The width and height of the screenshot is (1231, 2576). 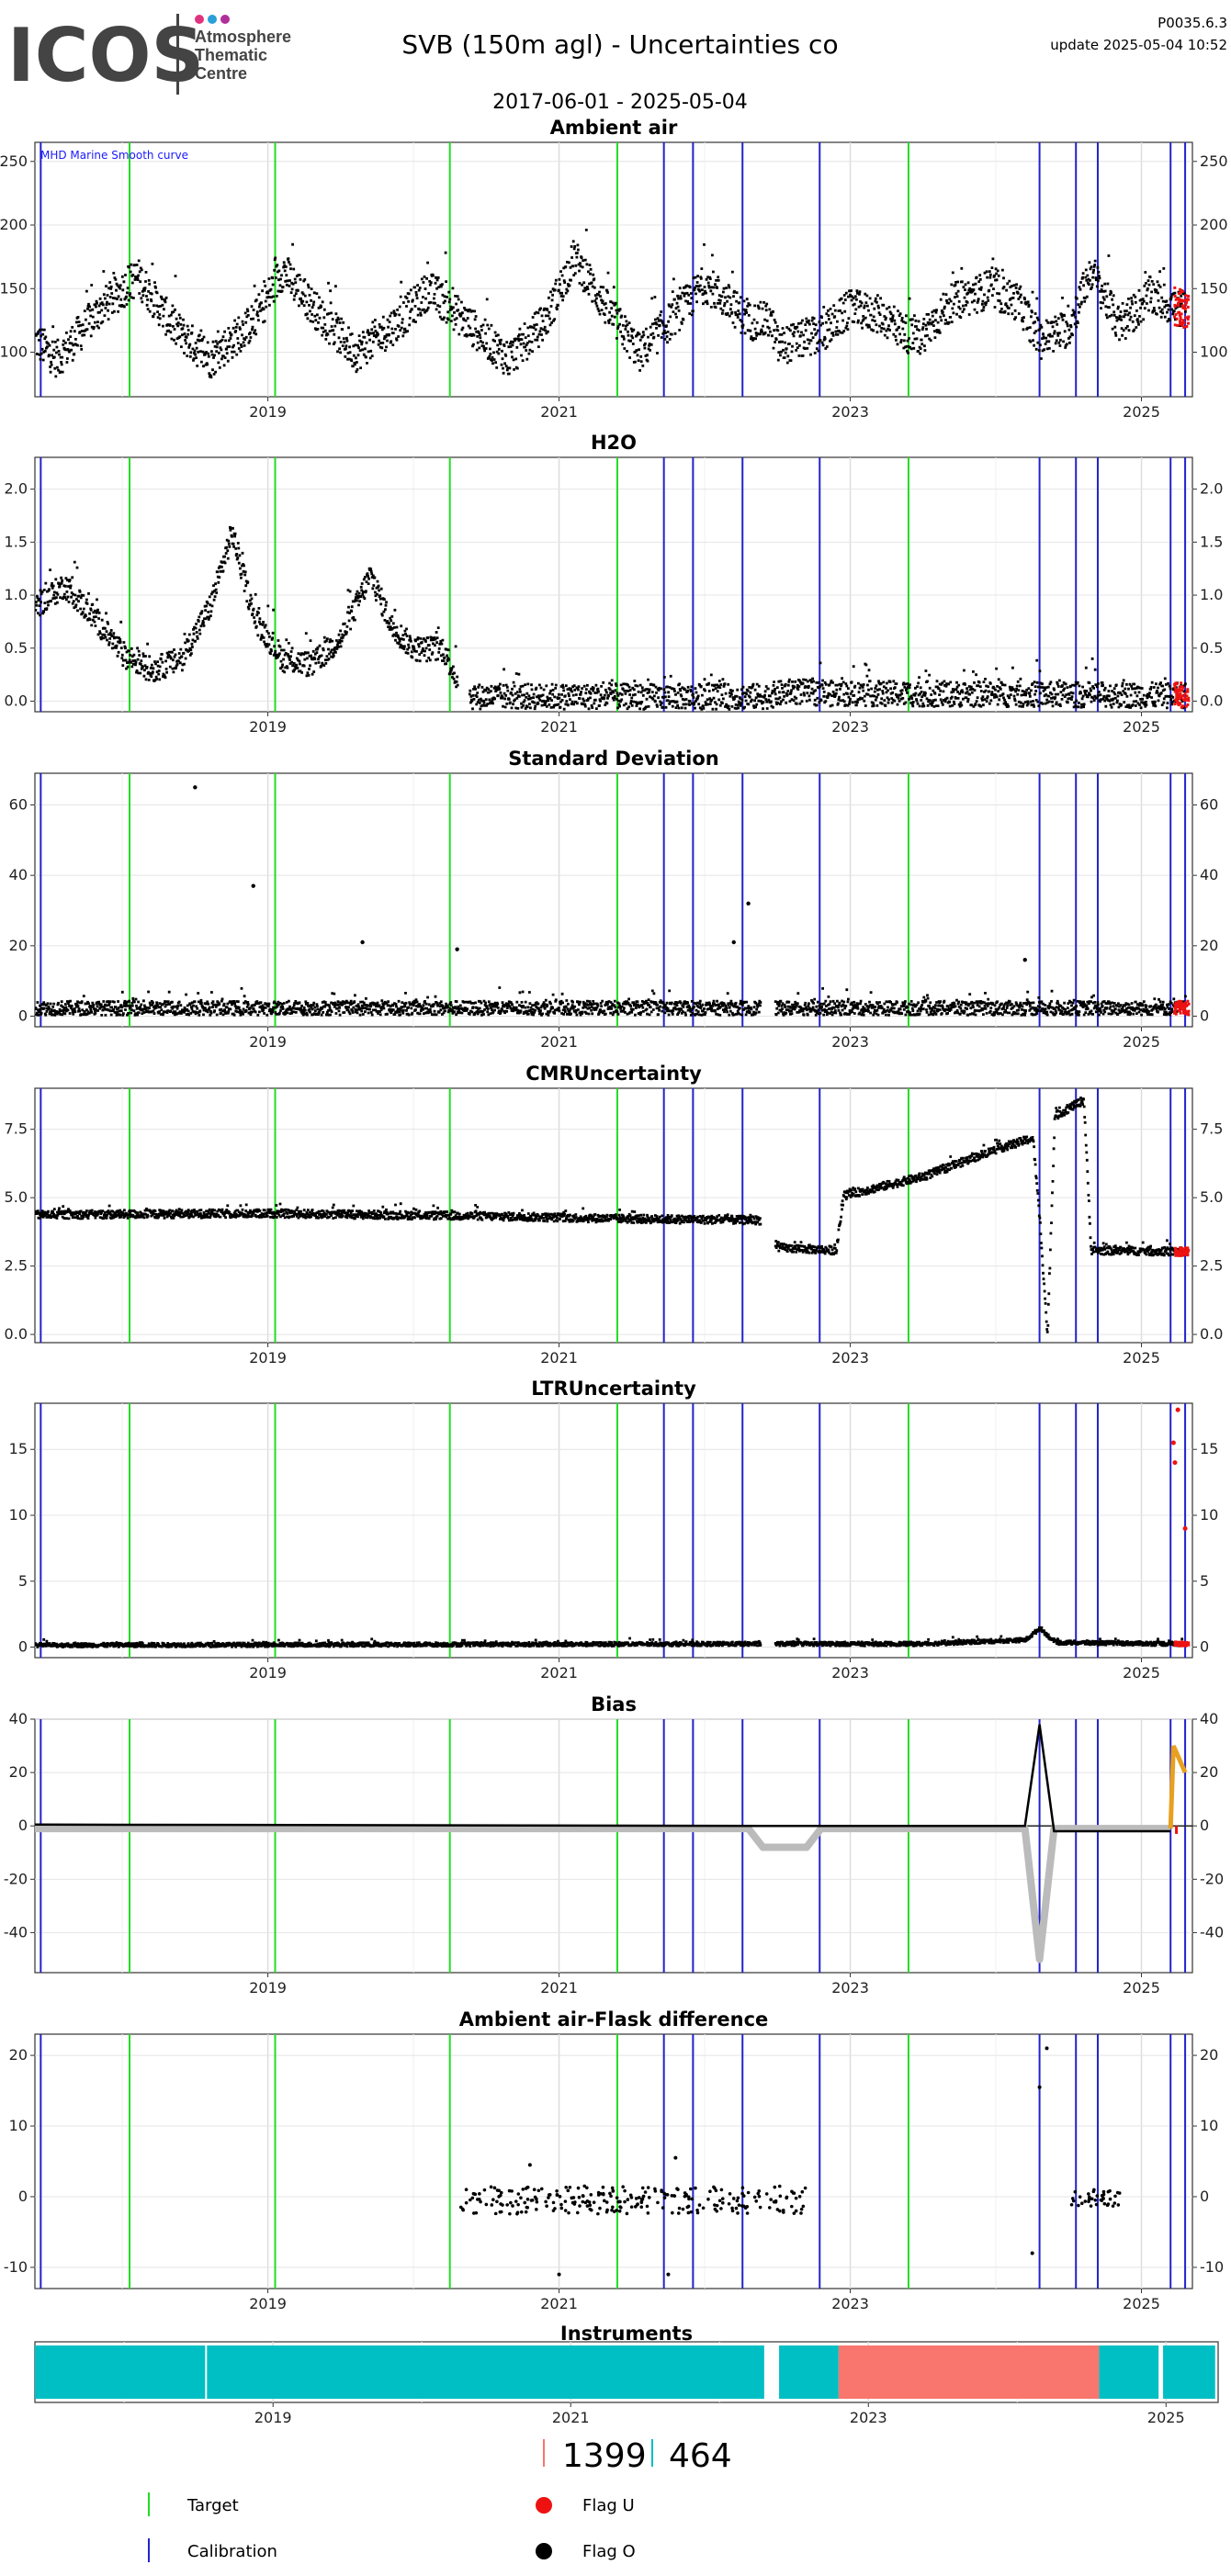 What do you see at coordinates (1211, 700) in the screenshot?
I see `y-tick-label-right: 0.0` at bounding box center [1211, 700].